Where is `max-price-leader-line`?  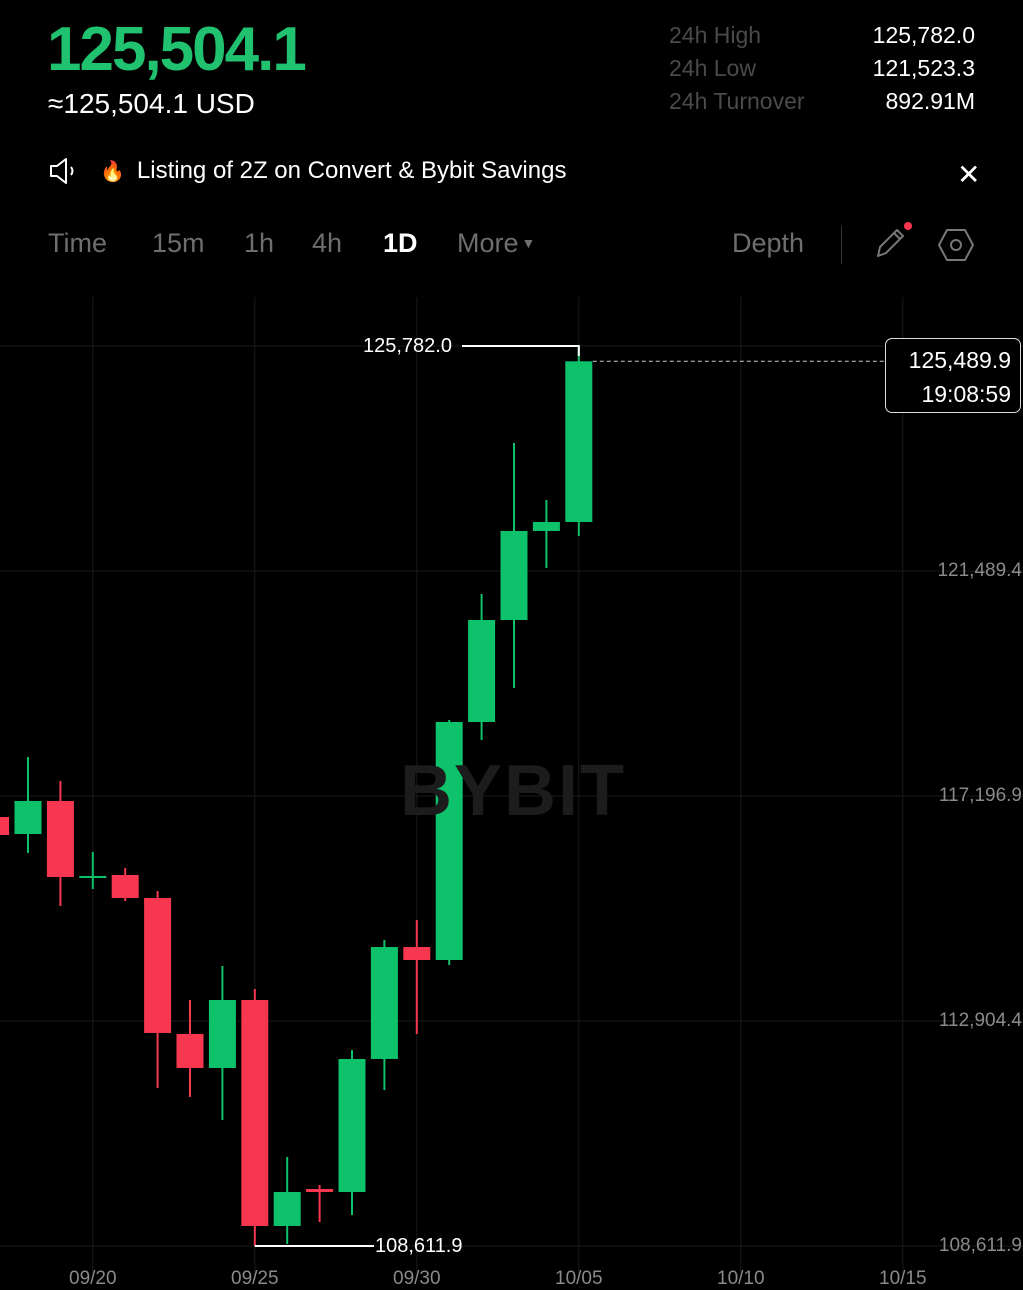 max-price-leader-line is located at coordinates (521, 350).